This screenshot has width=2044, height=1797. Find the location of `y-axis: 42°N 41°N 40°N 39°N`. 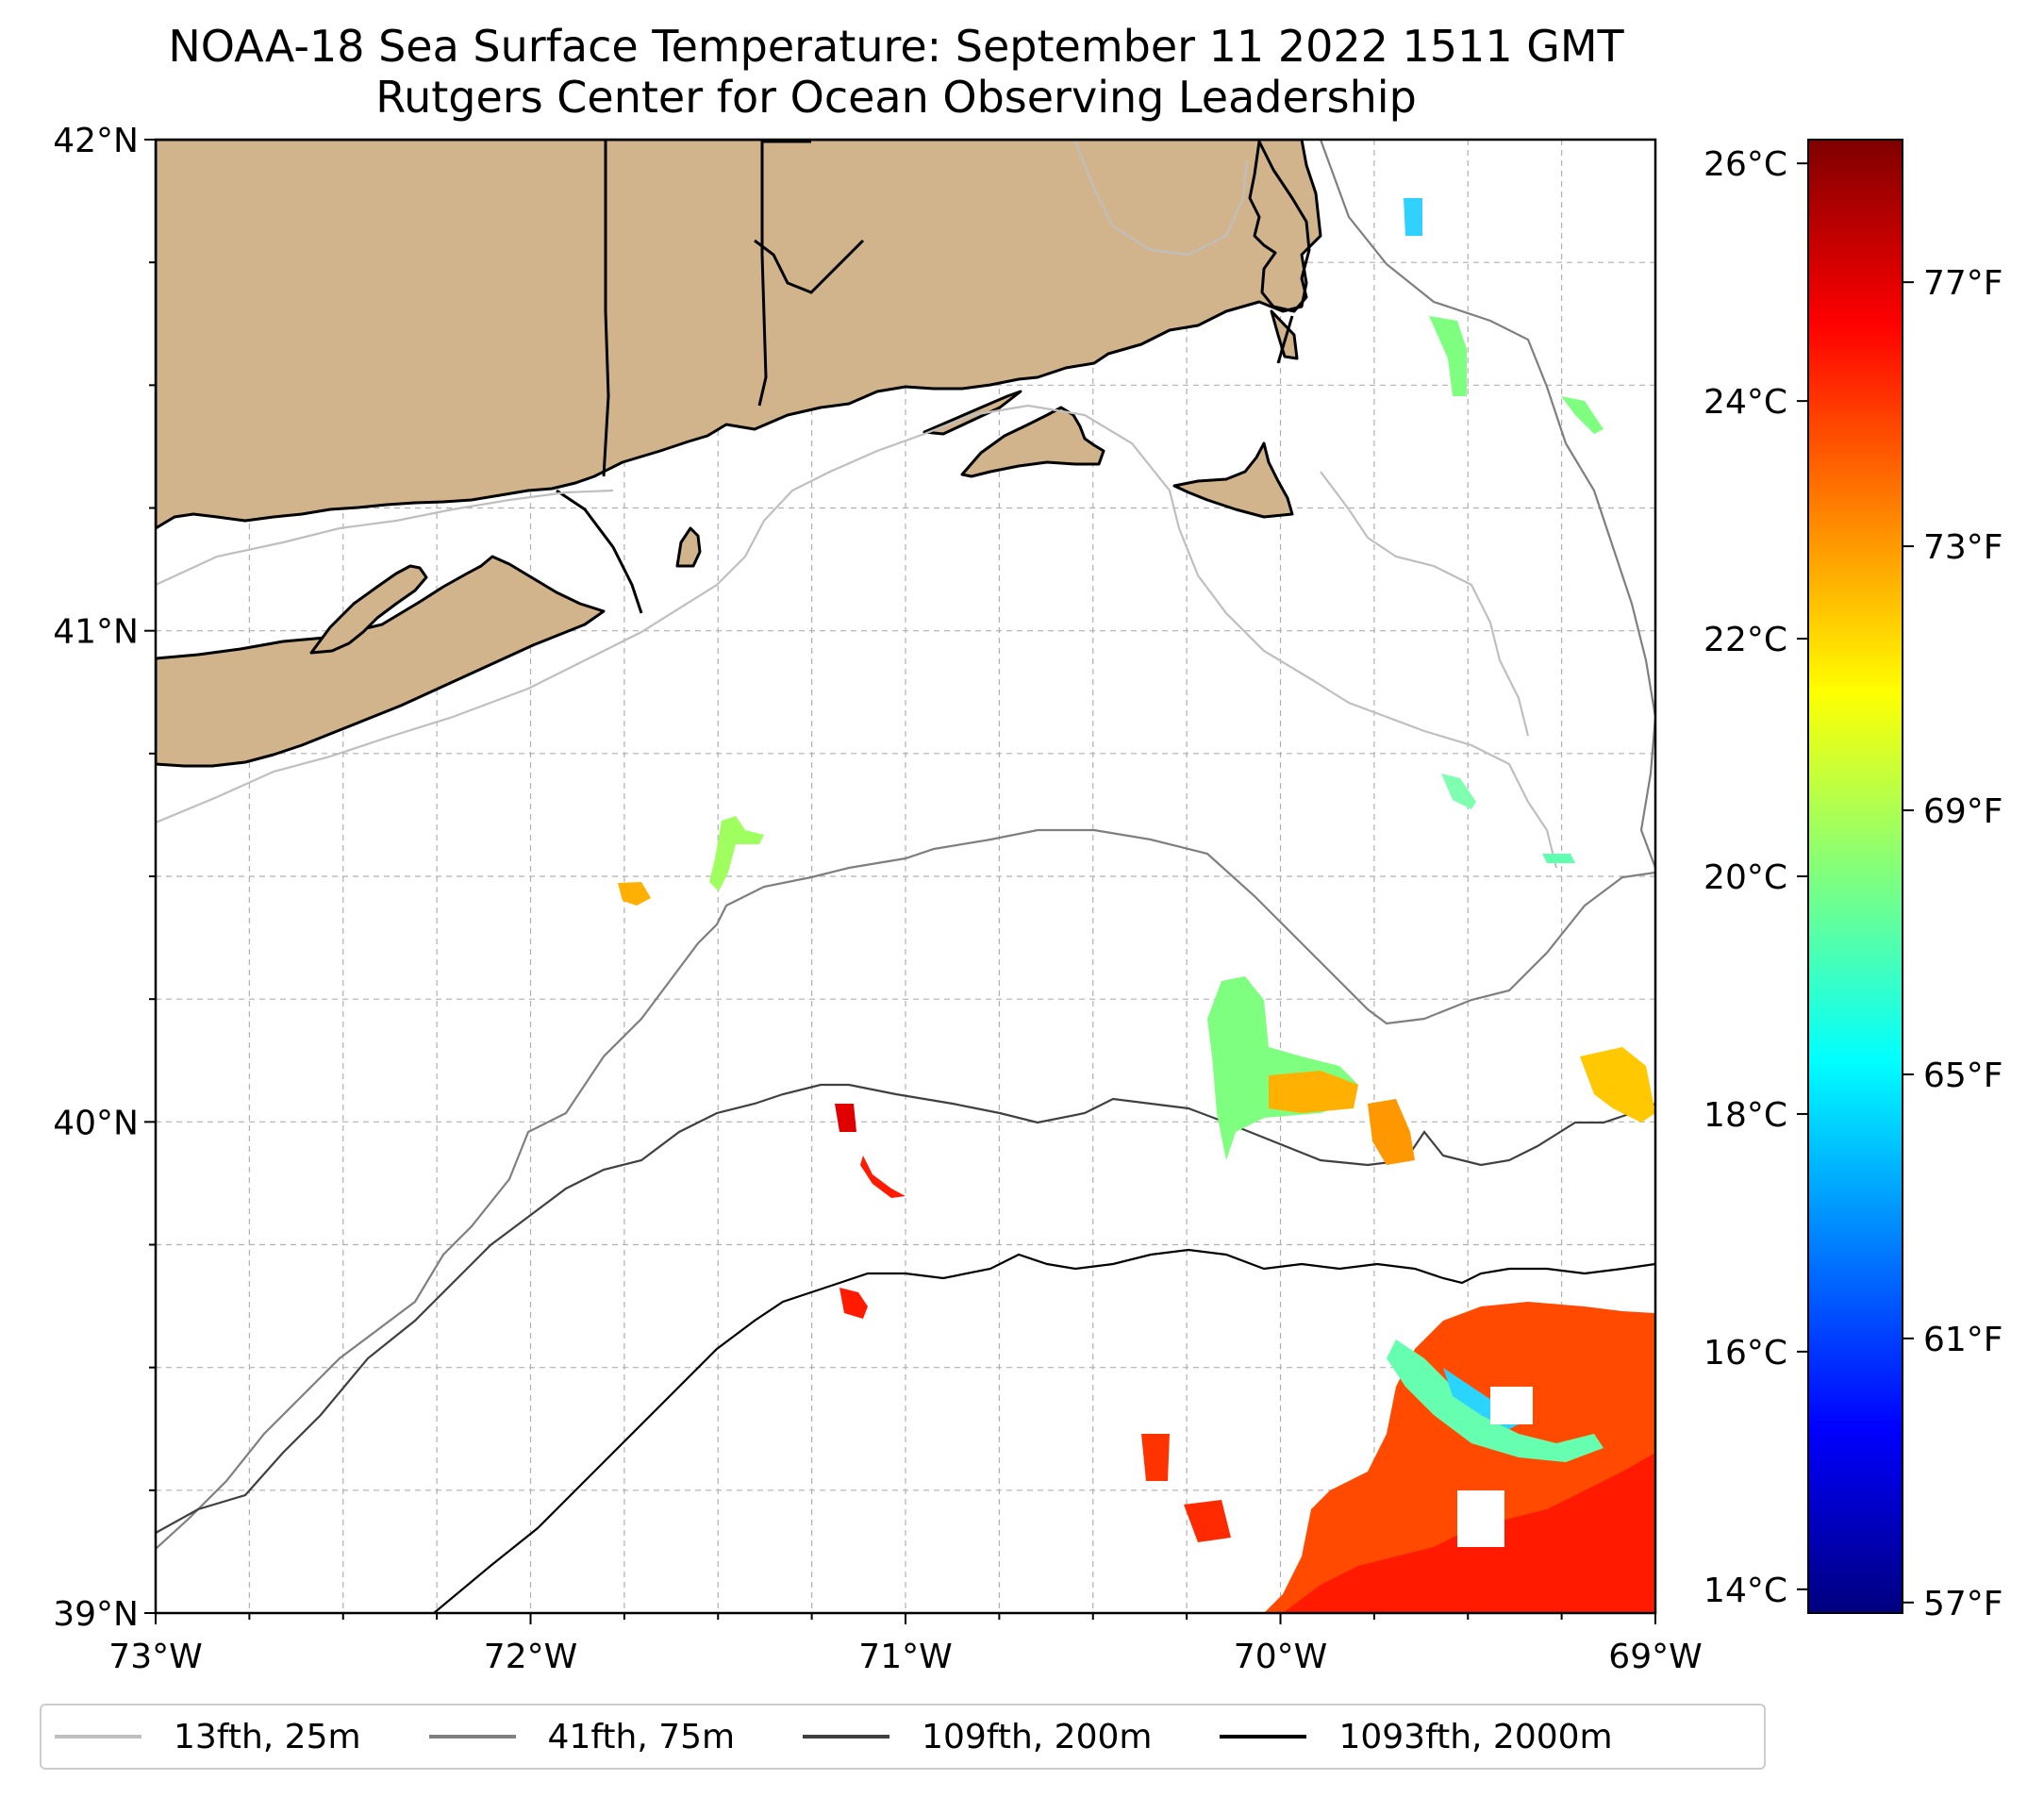

y-axis: 42°N 41°N 40°N 39°N is located at coordinates (105, 878).